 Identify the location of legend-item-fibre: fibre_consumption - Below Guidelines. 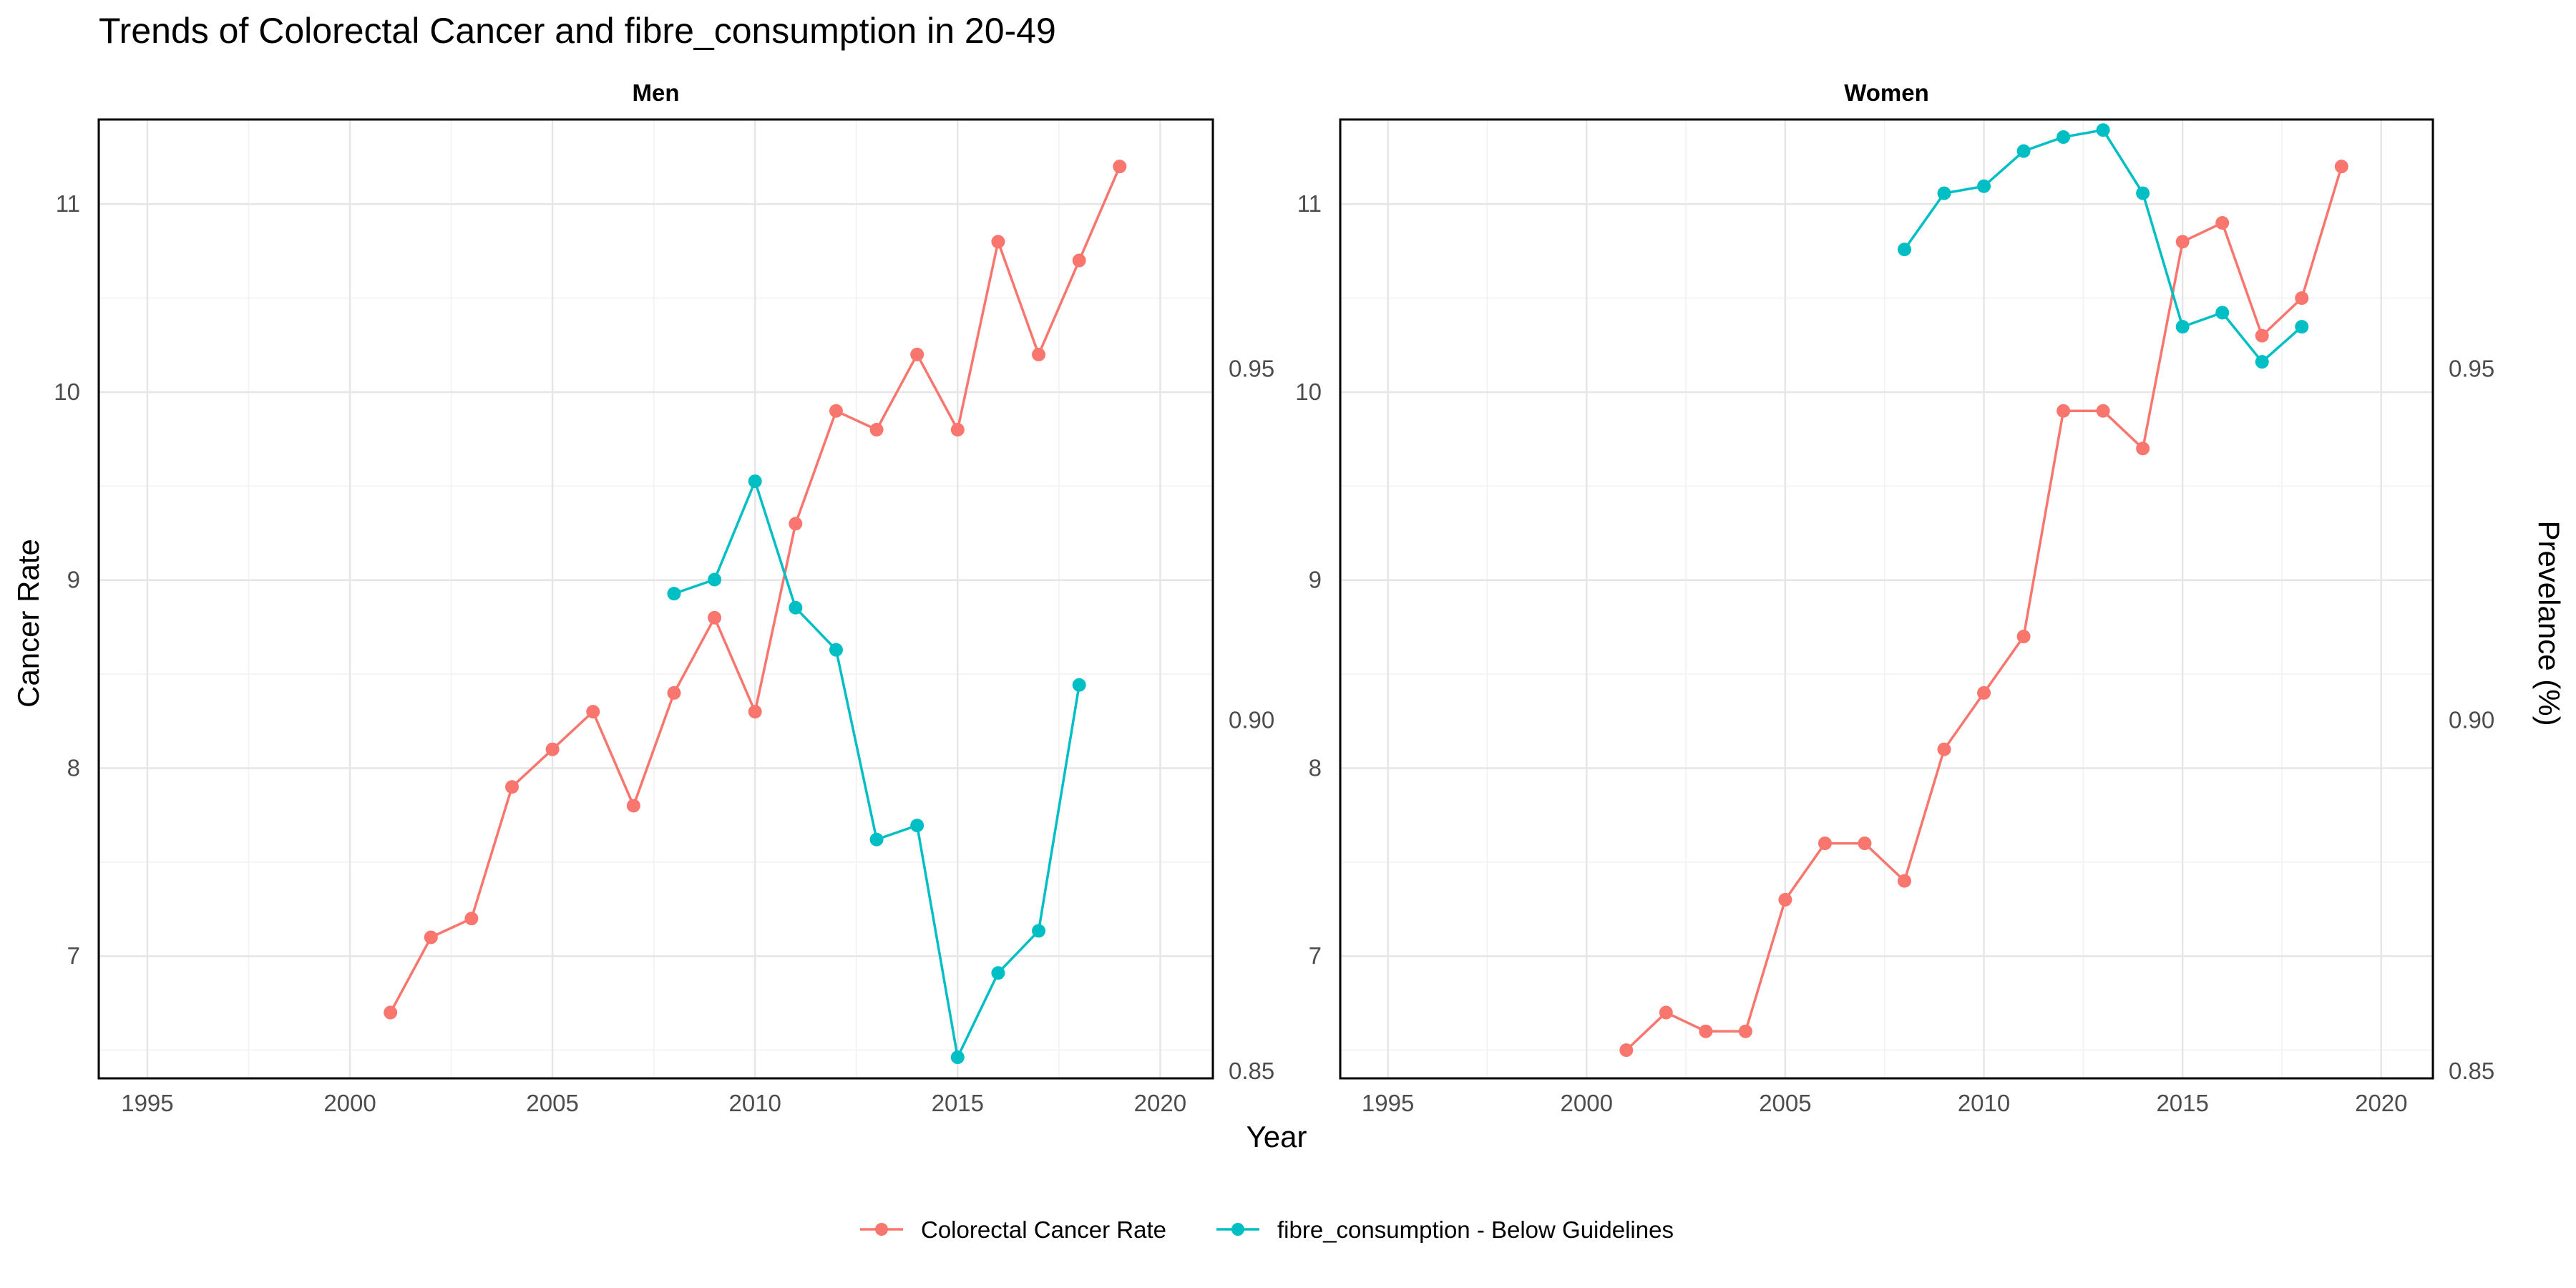
(1445, 1229).